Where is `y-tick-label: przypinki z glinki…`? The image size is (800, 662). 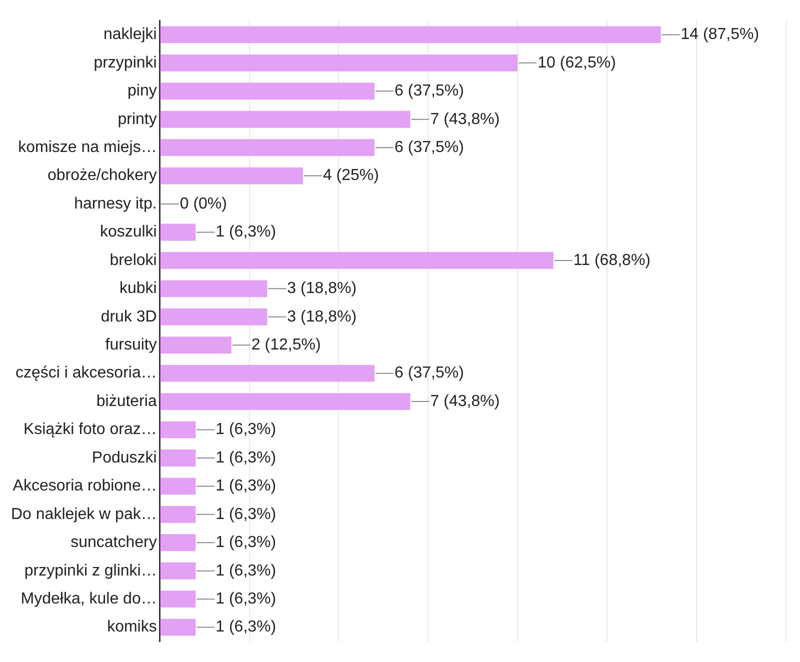 y-tick-label: przypinki z glinki… is located at coordinates (90, 571).